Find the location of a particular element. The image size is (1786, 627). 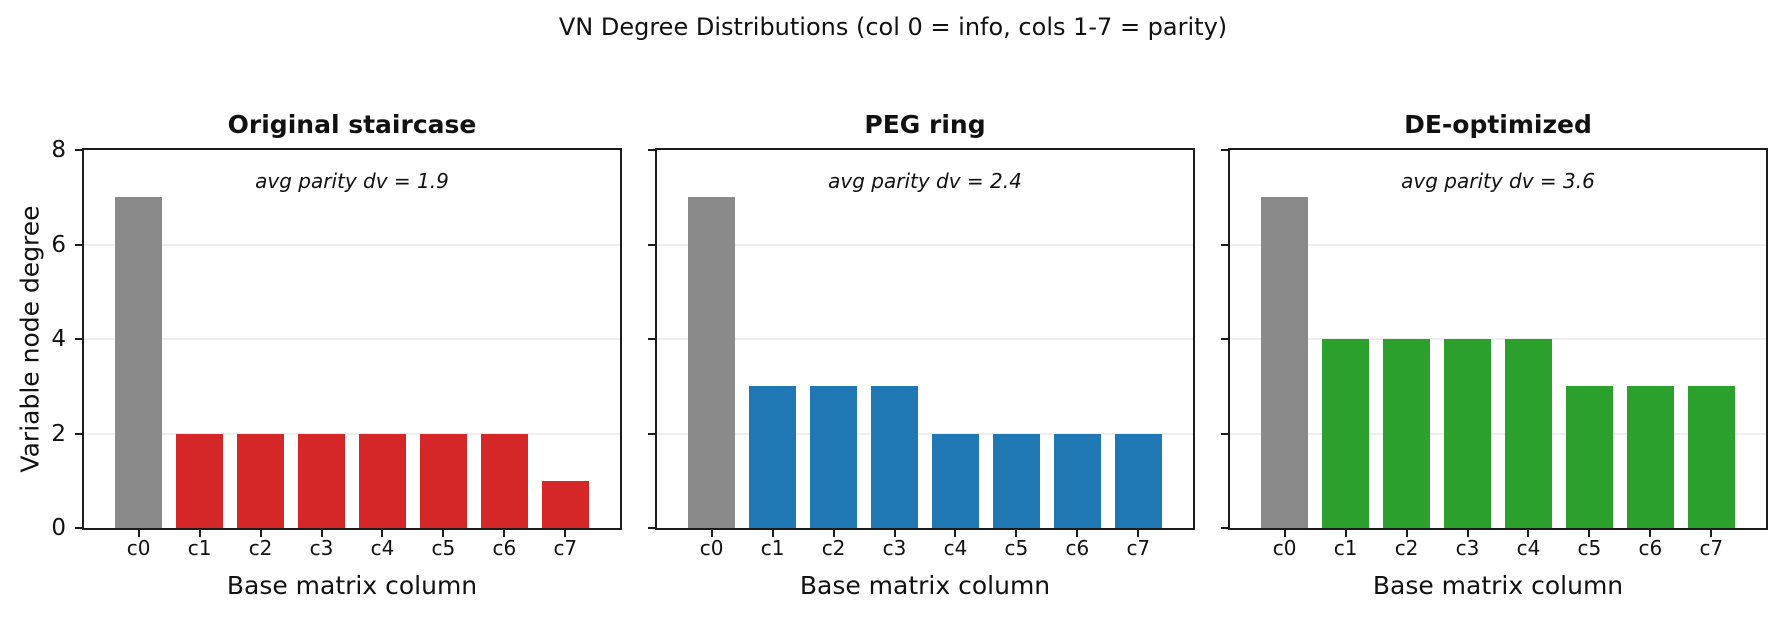

ytick-label-0: 0 is located at coordinates (58, 528).